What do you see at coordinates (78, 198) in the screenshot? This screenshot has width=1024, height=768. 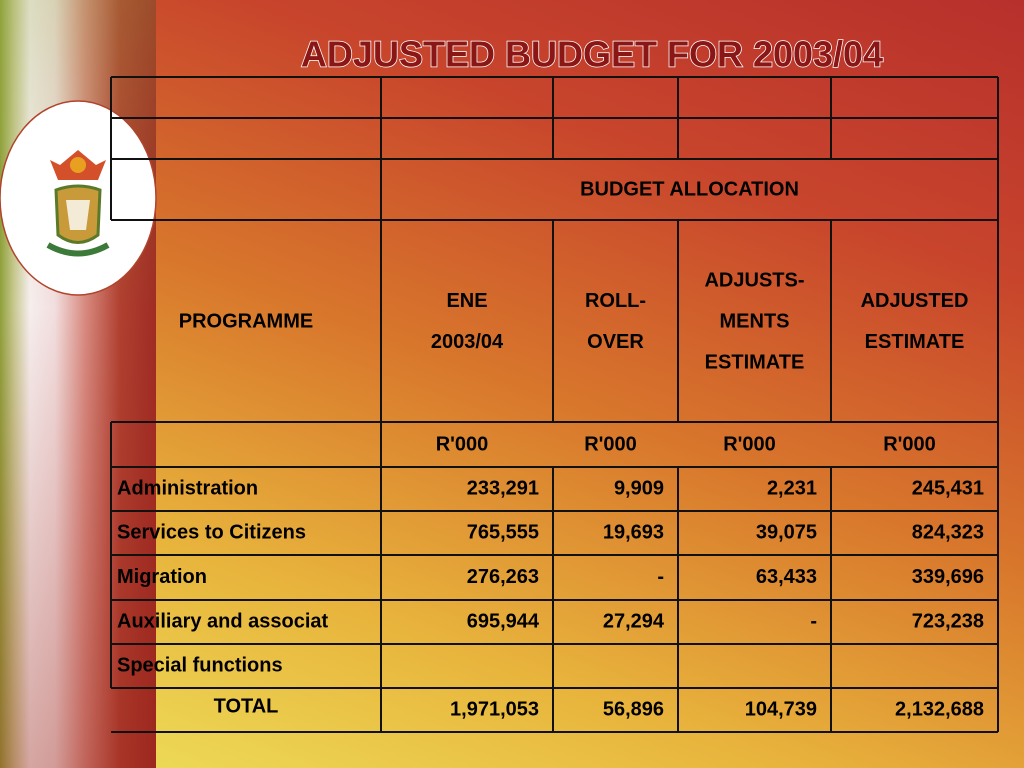 I see `emblem` at bounding box center [78, 198].